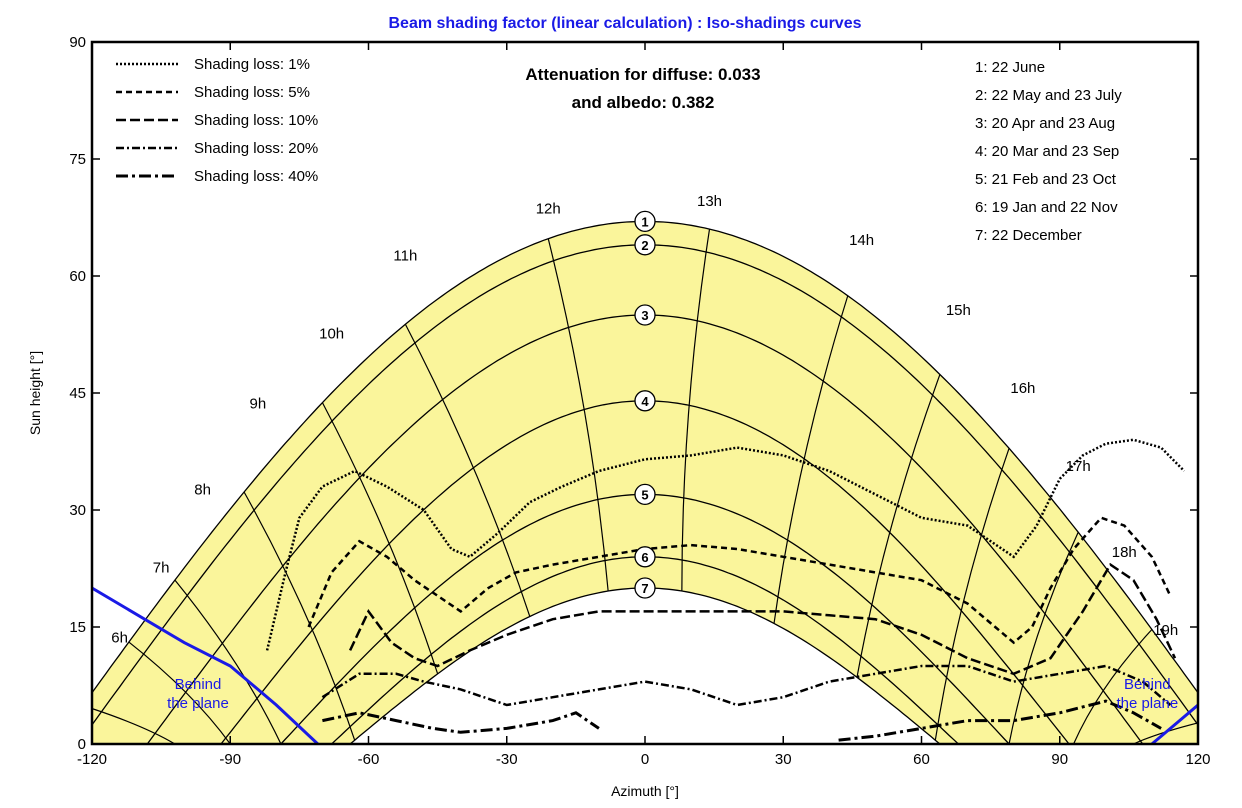 The width and height of the screenshot is (1242, 808). Describe the element at coordinates (77, 510) in the screenshot. I see `y-tick-label: 30` at that location.